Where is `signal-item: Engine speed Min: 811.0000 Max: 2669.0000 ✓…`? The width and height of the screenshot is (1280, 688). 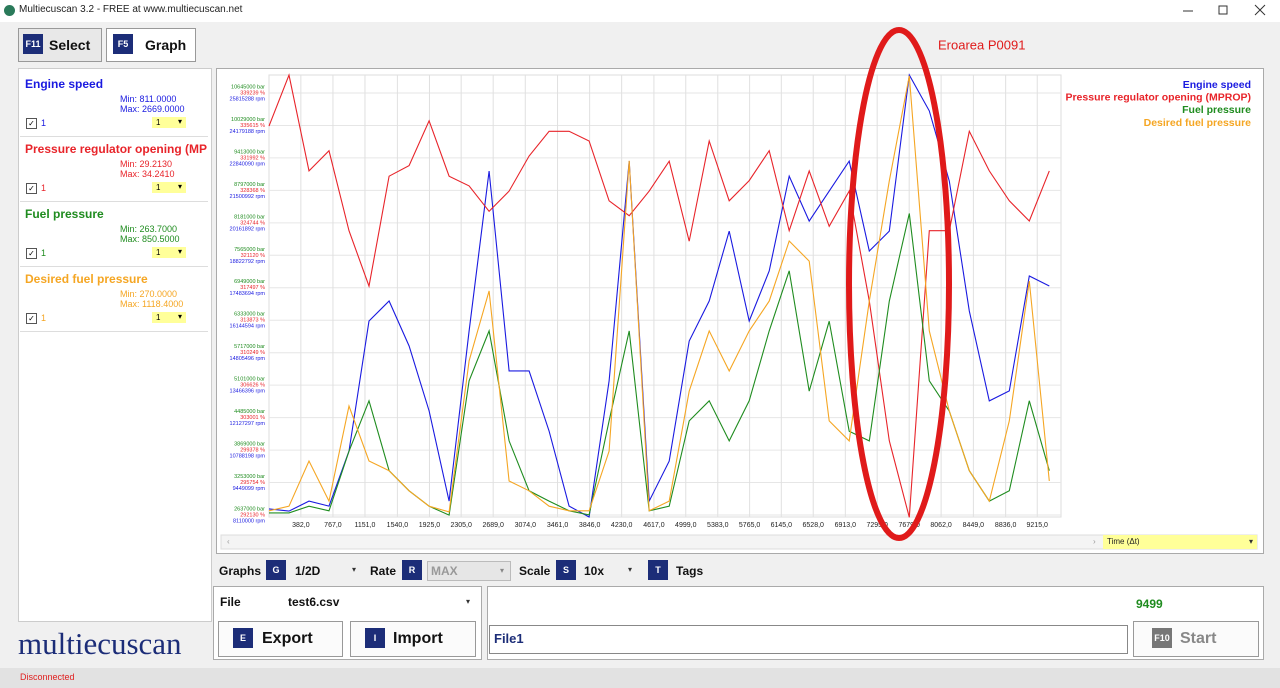
signal-item: Engine speed Min: 811.0000 Max: 2669.0000 ✓… is located at coordinates (114, 104).